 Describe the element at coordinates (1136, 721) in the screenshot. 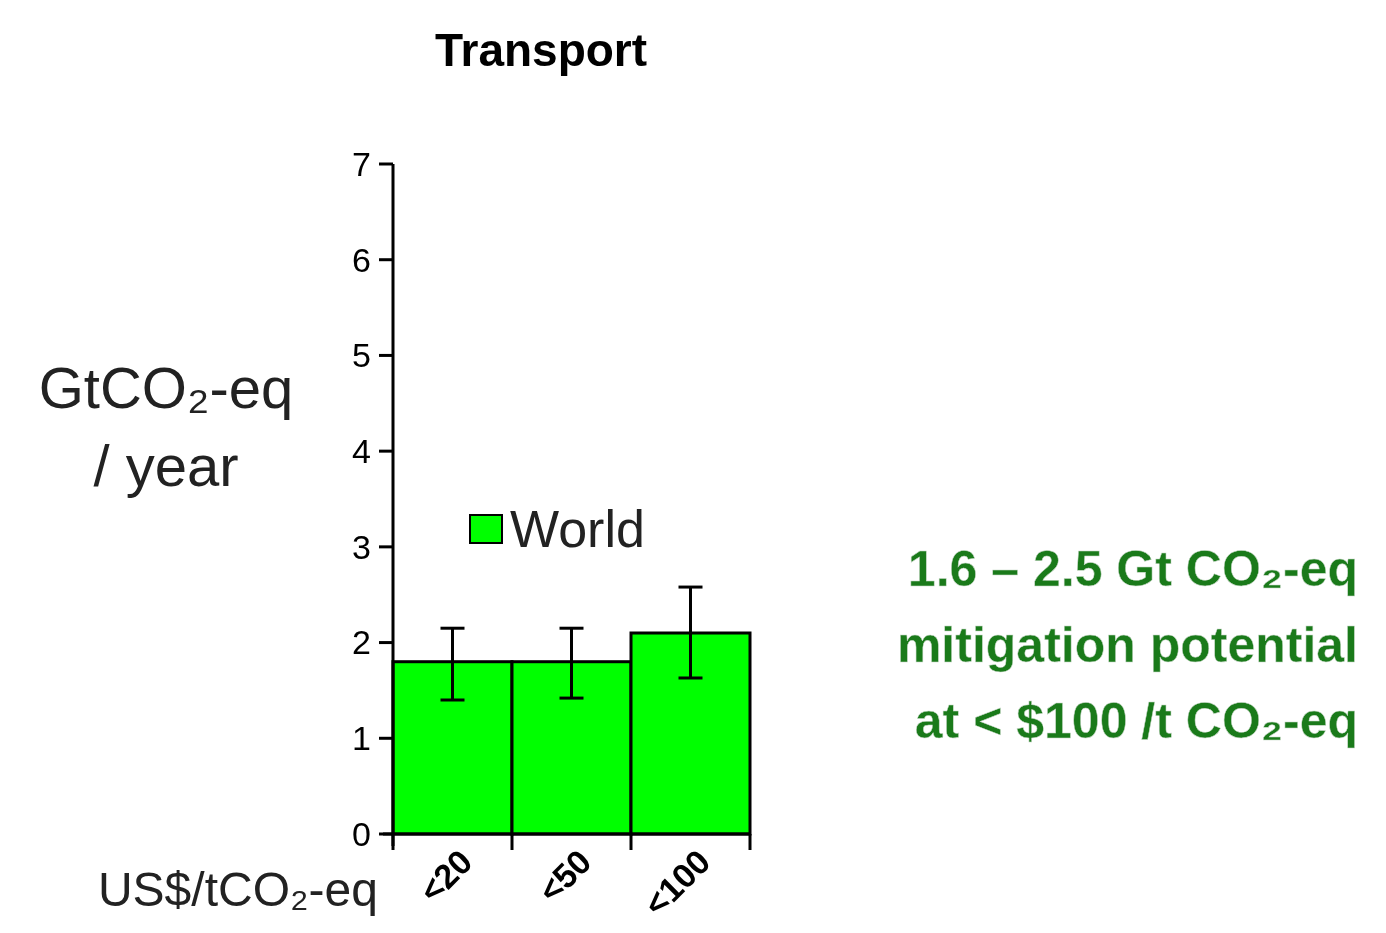

I see `text: at < $100 /t CO₂-eq` at that location.